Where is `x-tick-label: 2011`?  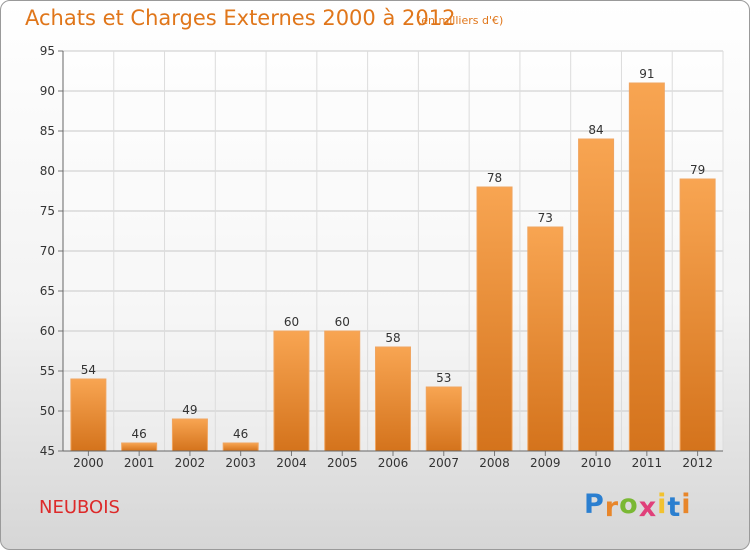 x-tick-label: 2011 is located at coordinates (647, 463).